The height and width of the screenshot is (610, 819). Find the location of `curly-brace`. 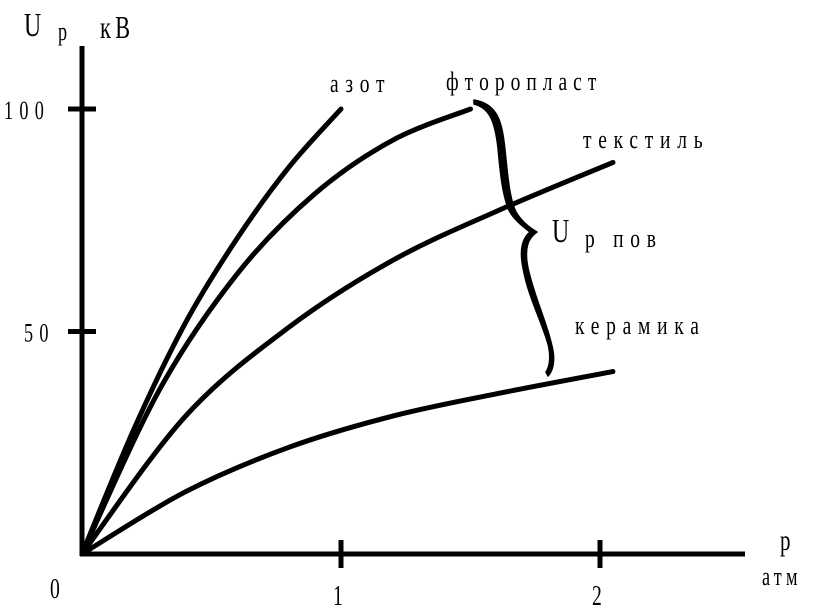

curly-brace is located at coordinates (514, 238).